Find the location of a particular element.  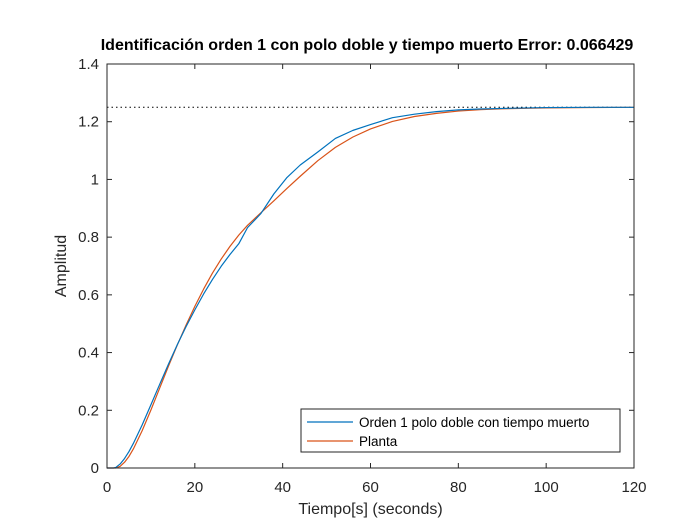

y-tick-label: 0.2 is located at coordinates (88, 410).